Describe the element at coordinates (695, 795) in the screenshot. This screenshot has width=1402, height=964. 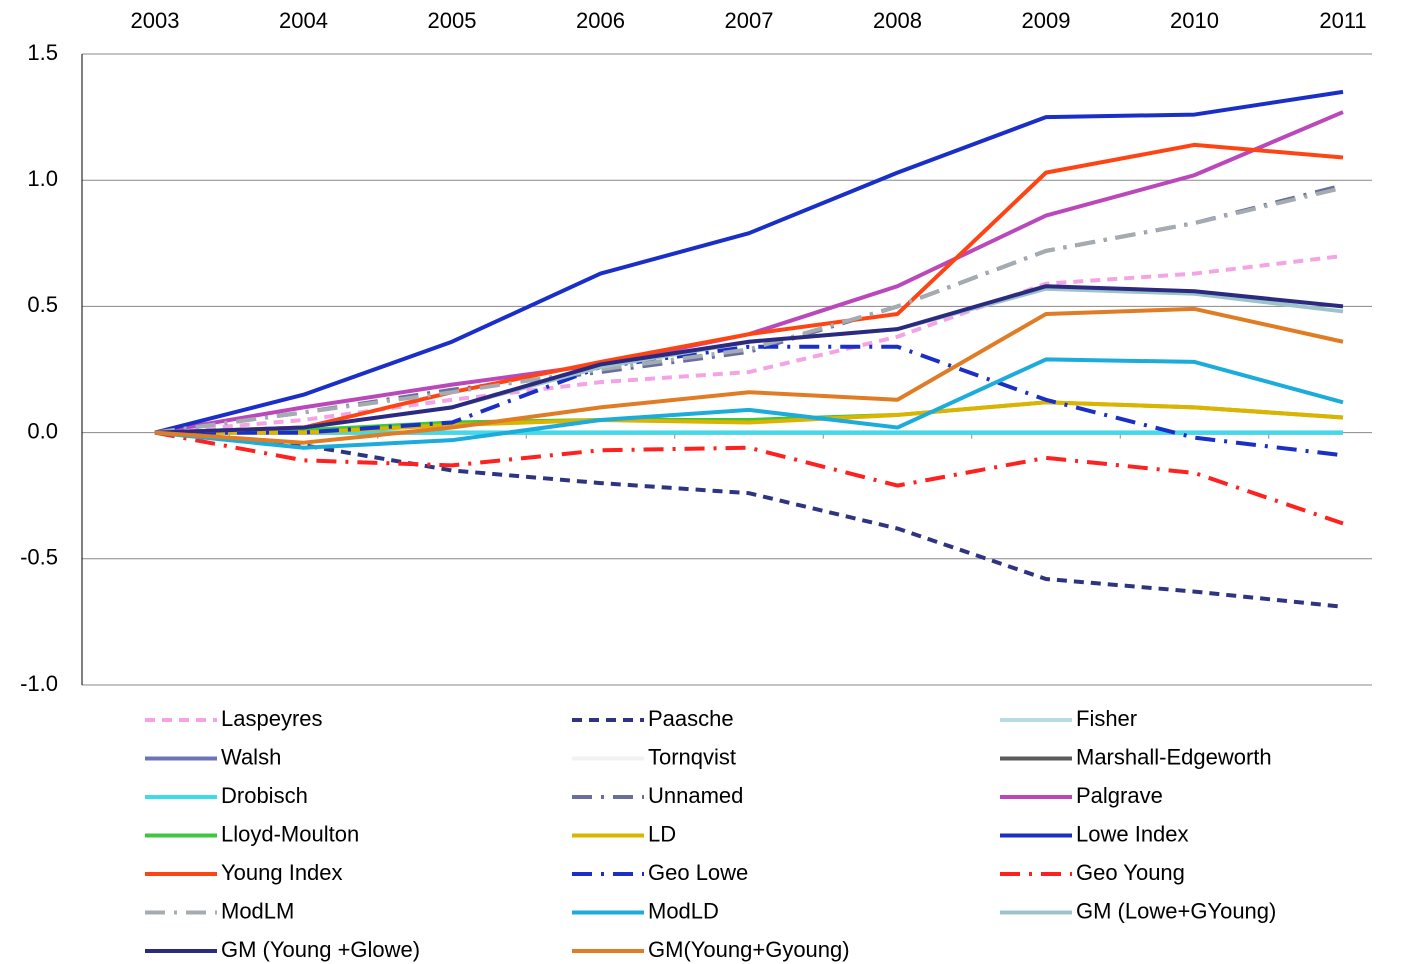
I see `legend-label: Unnamed` at that location.